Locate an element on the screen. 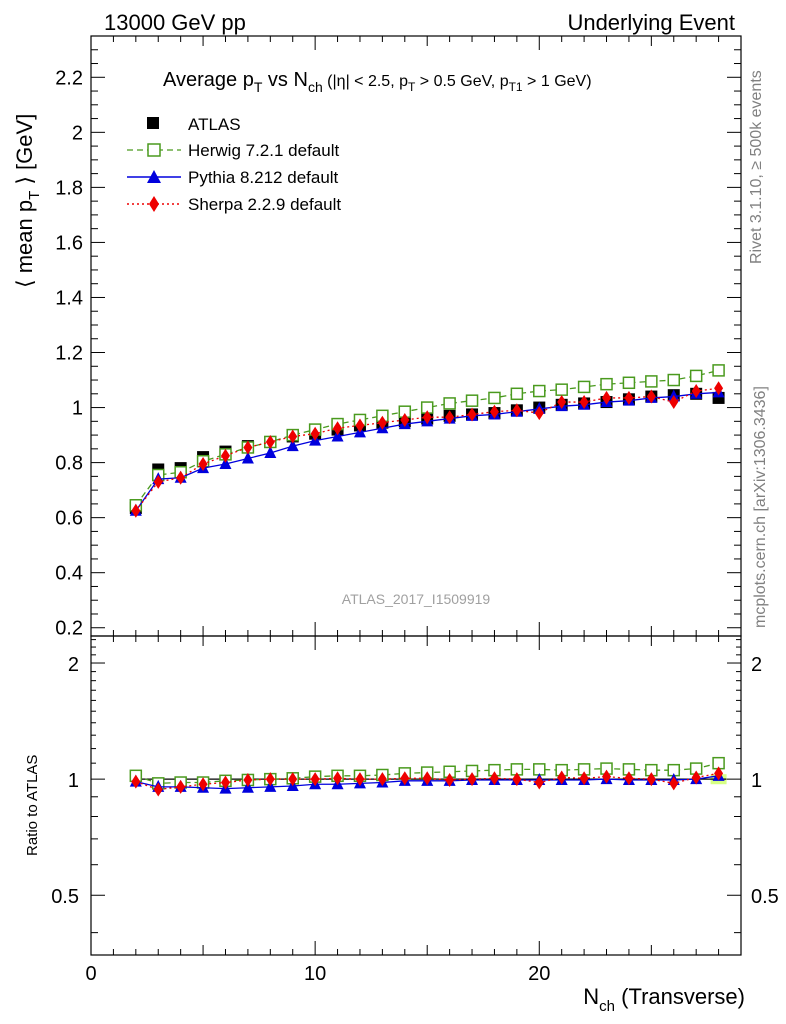 This screenshot has height=1024, width=786. x-tick-label: 20 is located at coordinates (539, 974).